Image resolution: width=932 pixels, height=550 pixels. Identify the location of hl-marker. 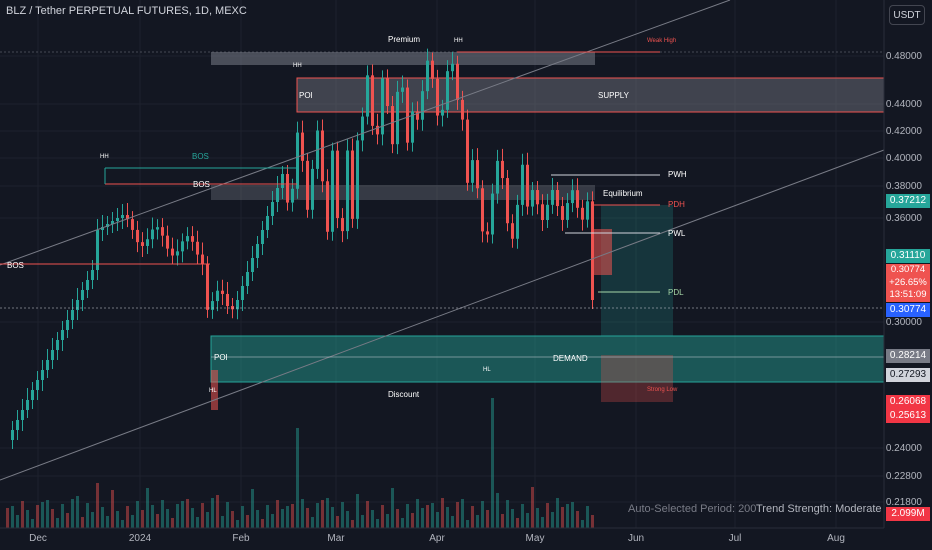
(214, 390).